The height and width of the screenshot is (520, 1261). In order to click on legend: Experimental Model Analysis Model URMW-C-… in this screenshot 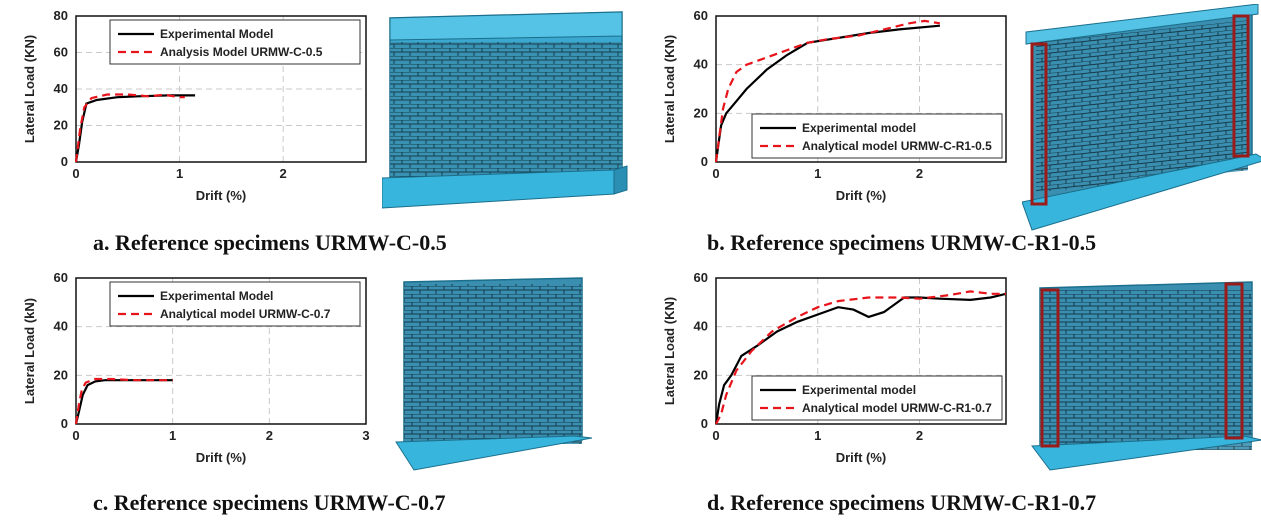, I will do `click(235, 42)`.